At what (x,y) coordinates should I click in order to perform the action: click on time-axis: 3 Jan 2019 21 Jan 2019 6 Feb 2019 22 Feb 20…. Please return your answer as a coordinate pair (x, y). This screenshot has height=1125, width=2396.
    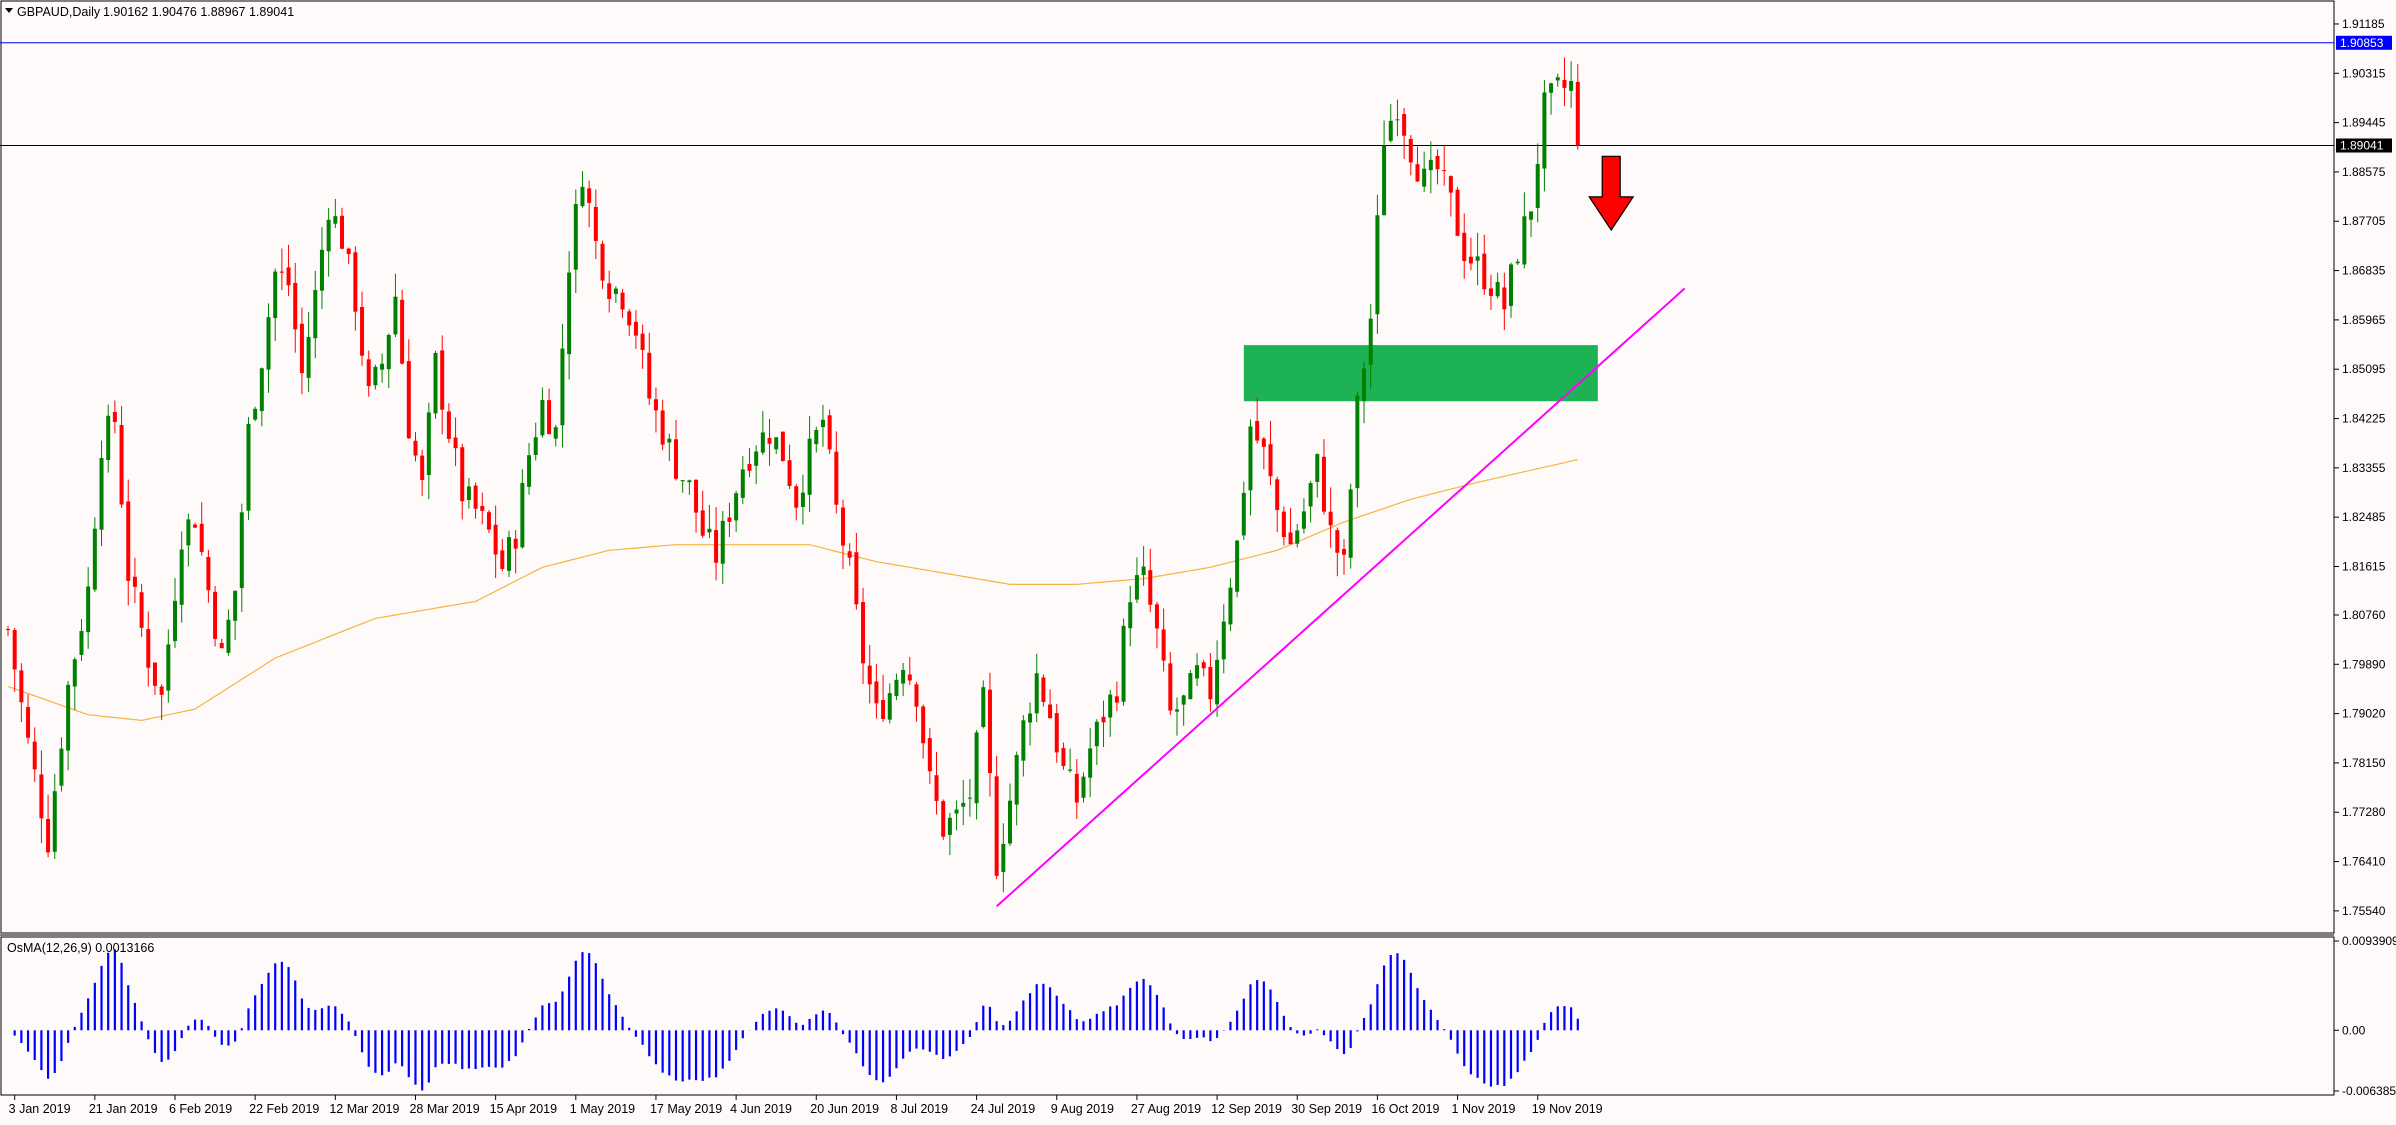
    Looking at the image, I should click on (806, 1105).